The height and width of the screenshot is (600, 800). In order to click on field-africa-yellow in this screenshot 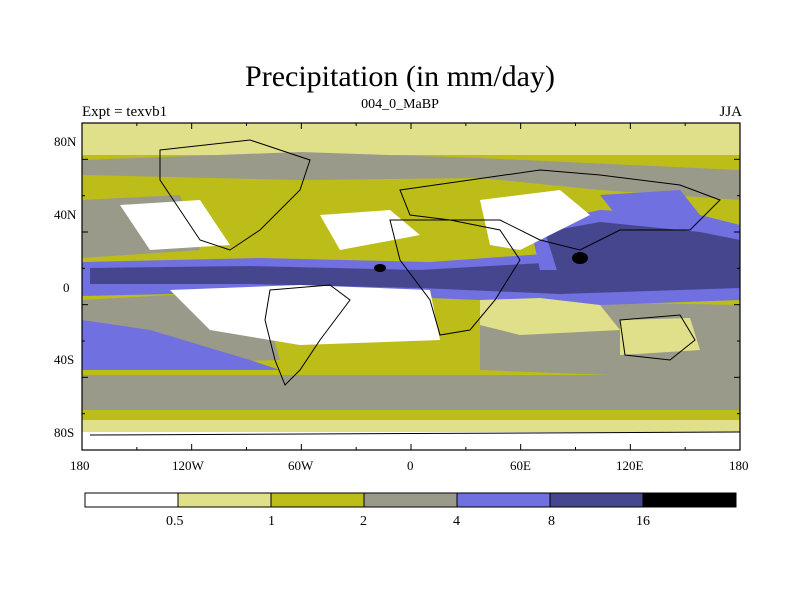, I will do `click(550, 316)`.